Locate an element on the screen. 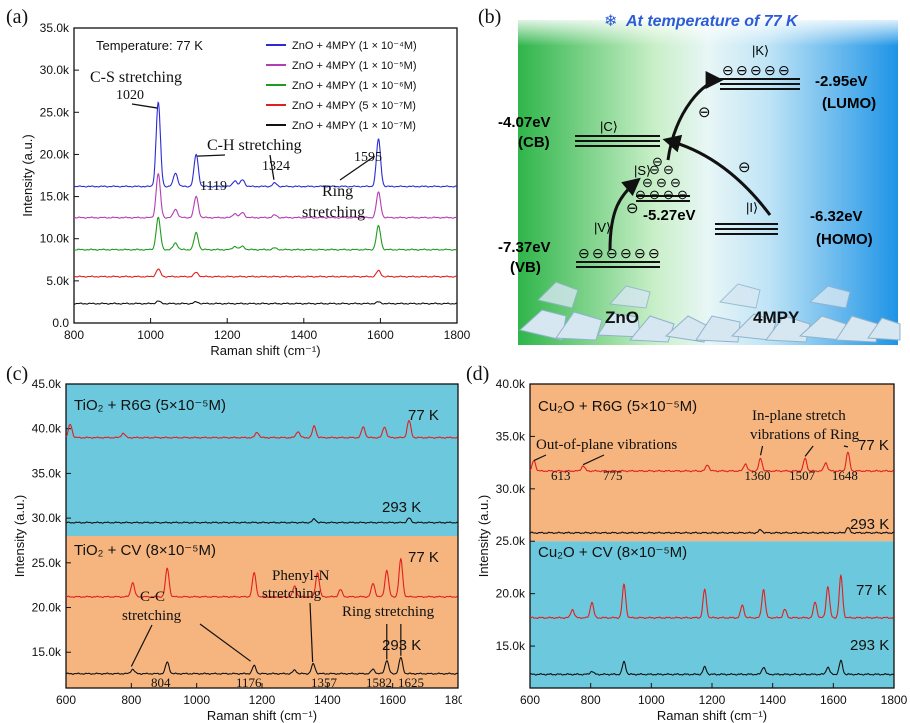 This screenshot has width=910, height=723. annotation-ring-c: Ring stretching is located at coordinates (388, 612).